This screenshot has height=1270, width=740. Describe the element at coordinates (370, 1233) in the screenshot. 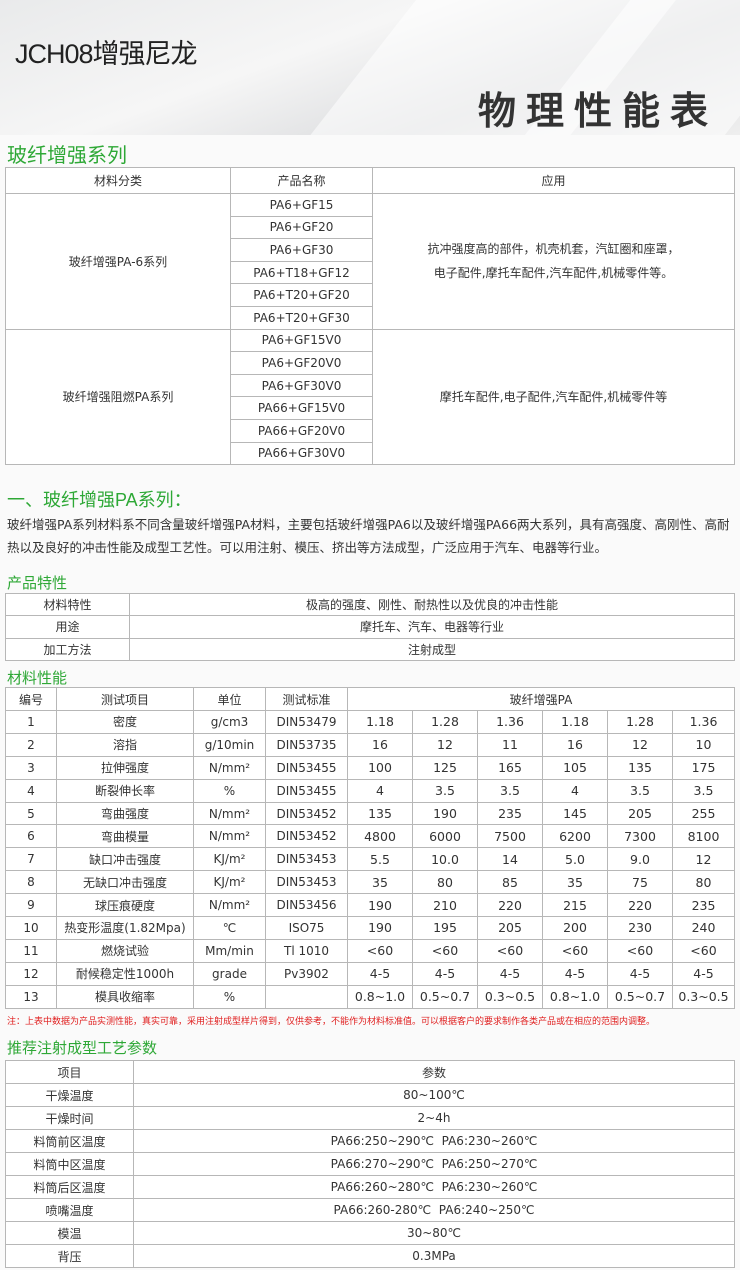

I see `table-row: 模温 30~80℃` at that location.